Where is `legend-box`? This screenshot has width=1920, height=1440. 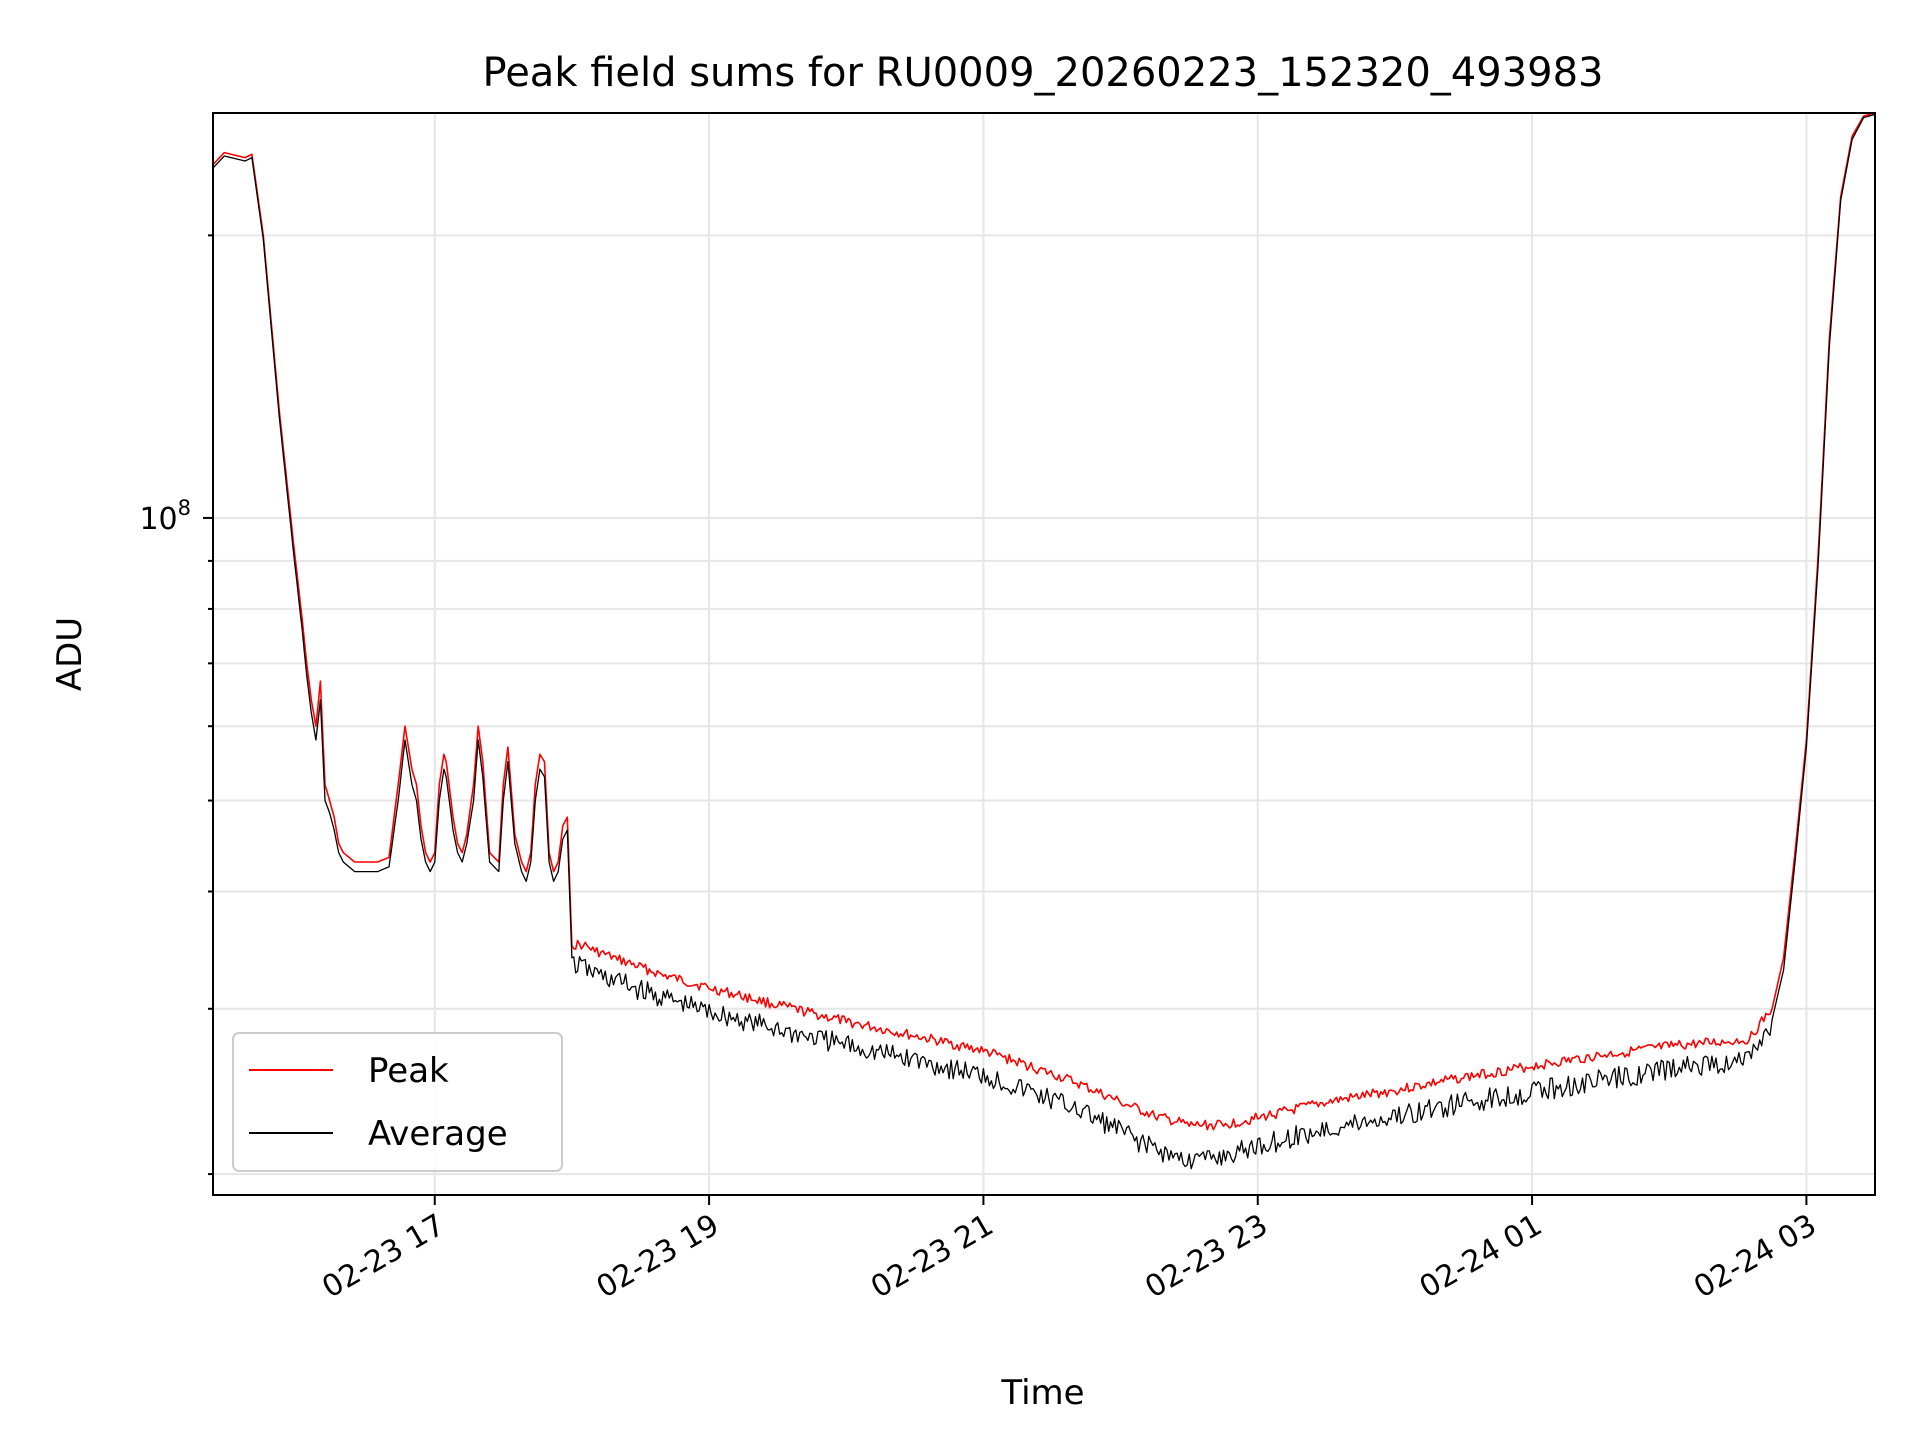 legend-box is located at coordinates (397, 1102).